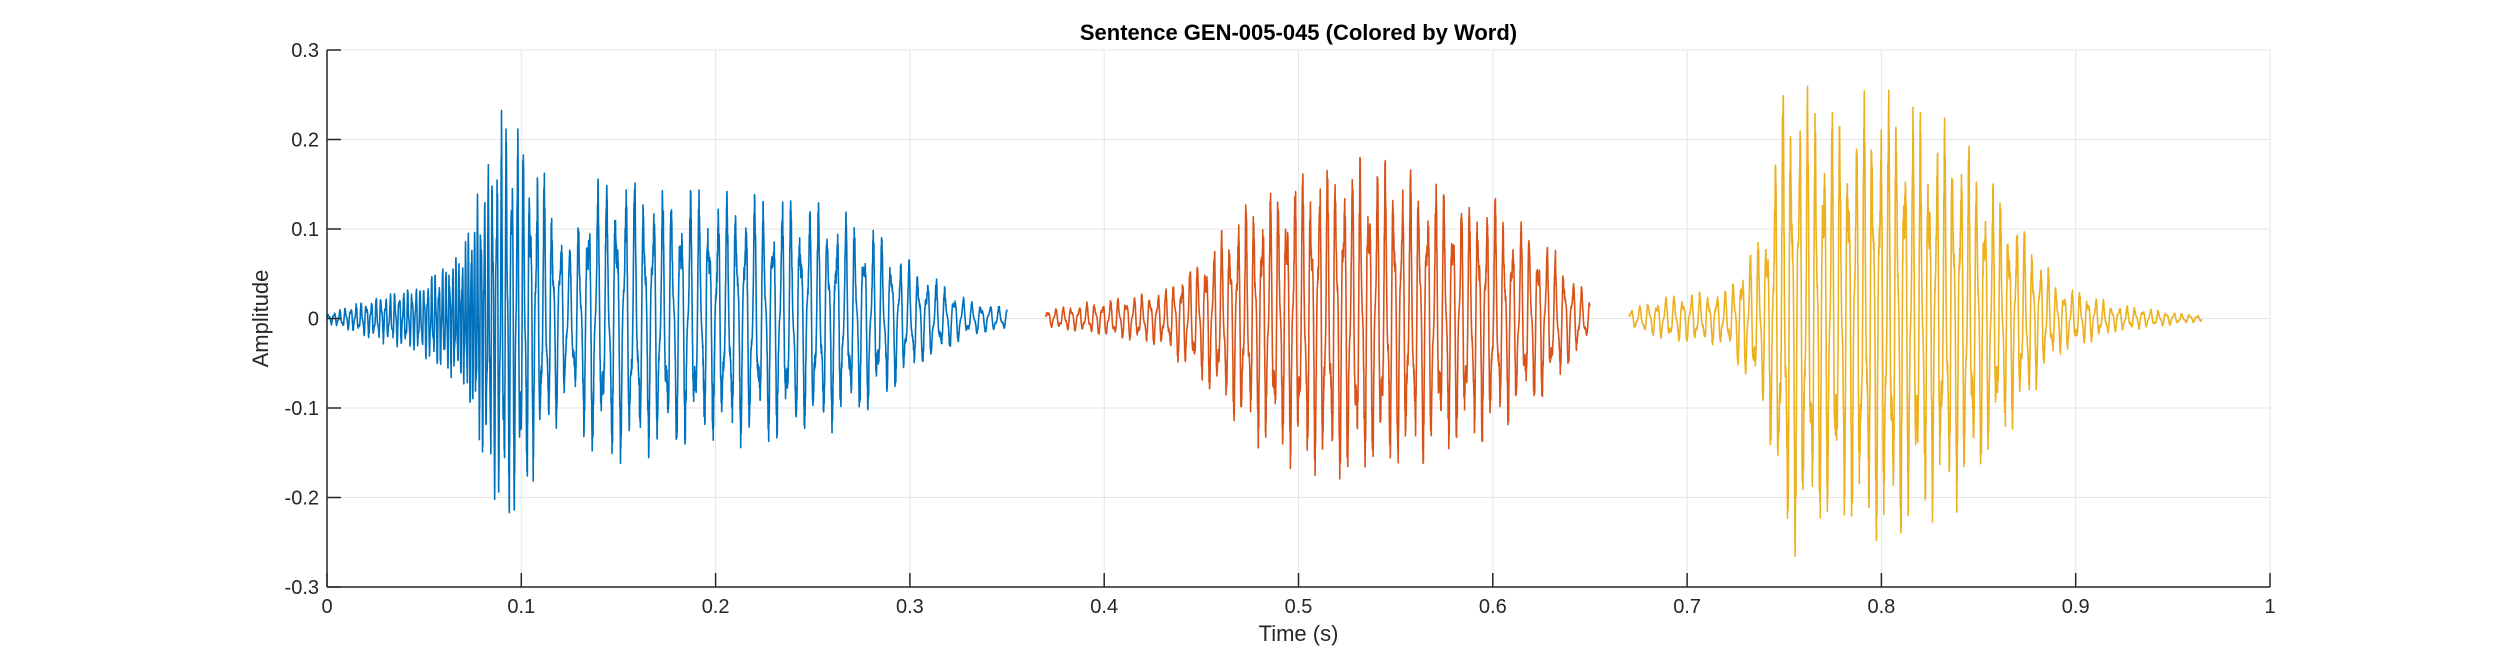 The image size is (2500, 657). Describe the element at coordinates (305, 141) in the screenshot. I see `y-tick-label: 0.2` at that location.